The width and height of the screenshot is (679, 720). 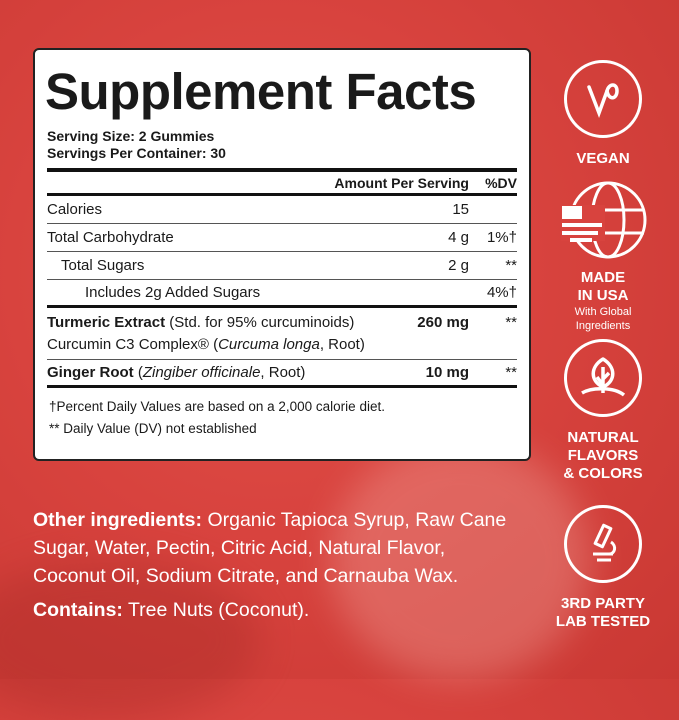 What do you see at coordinates (401, 182) in the screenshot?
I see `amount-header: Amount Per Serving` at bounding box center [401, 182].